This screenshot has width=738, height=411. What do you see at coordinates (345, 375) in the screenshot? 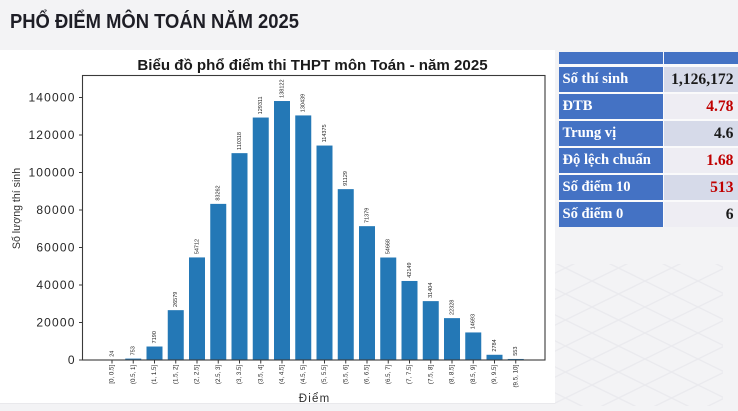
I see `svg-text: (5.5, 6]` at bounding box center [345, 375].